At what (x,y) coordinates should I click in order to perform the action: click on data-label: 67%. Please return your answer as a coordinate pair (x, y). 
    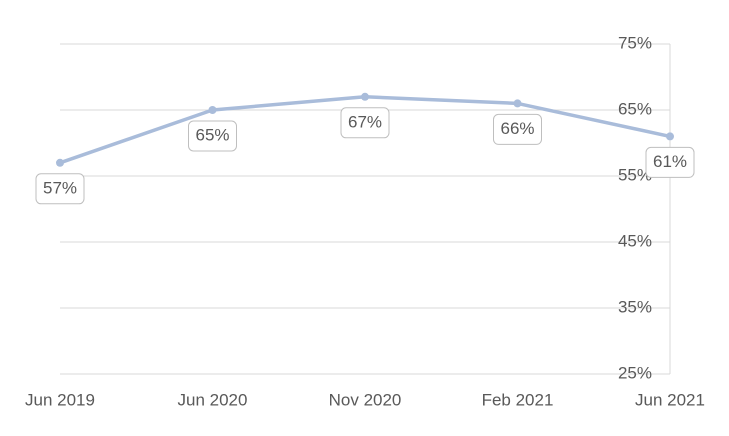
    Looking at the image, I should click on (365, 121).